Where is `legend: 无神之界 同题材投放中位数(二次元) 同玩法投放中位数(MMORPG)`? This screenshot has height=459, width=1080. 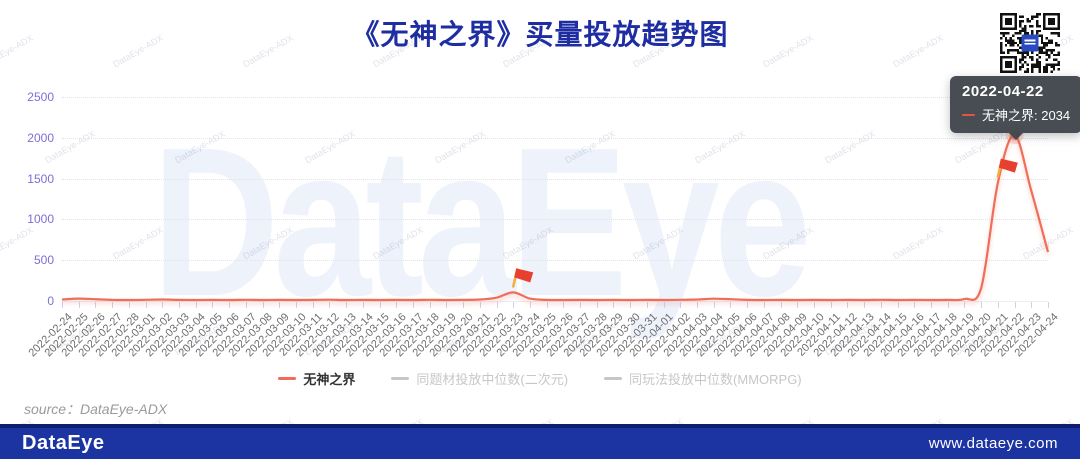
legend: 无神之界 同题材投放中位数(二次元) 同玩法投放中位数(MMORPG) is located at coordinates (540, 378).